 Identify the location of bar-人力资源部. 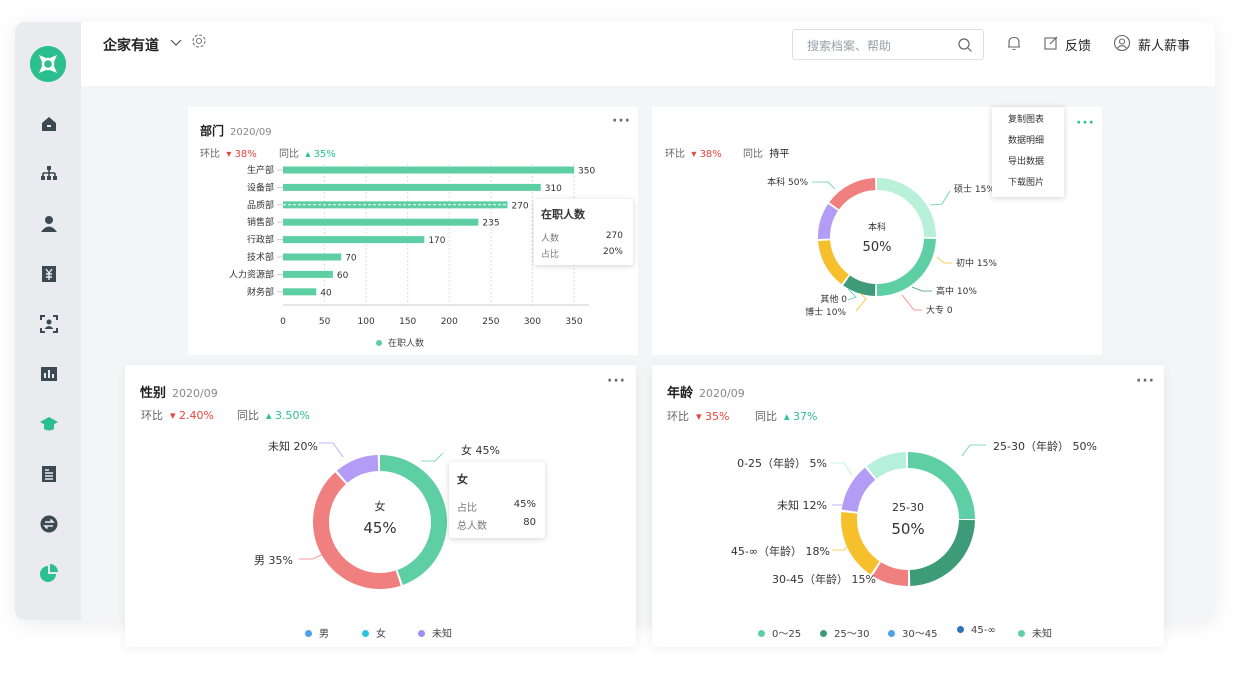
(308, 274).